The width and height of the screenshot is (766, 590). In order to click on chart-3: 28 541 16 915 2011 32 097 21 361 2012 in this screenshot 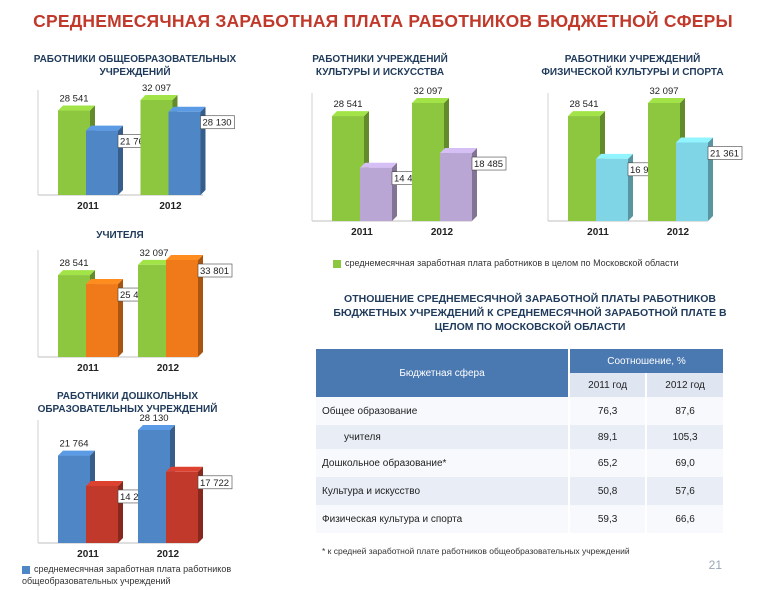, I will do `click(645, 162)`.